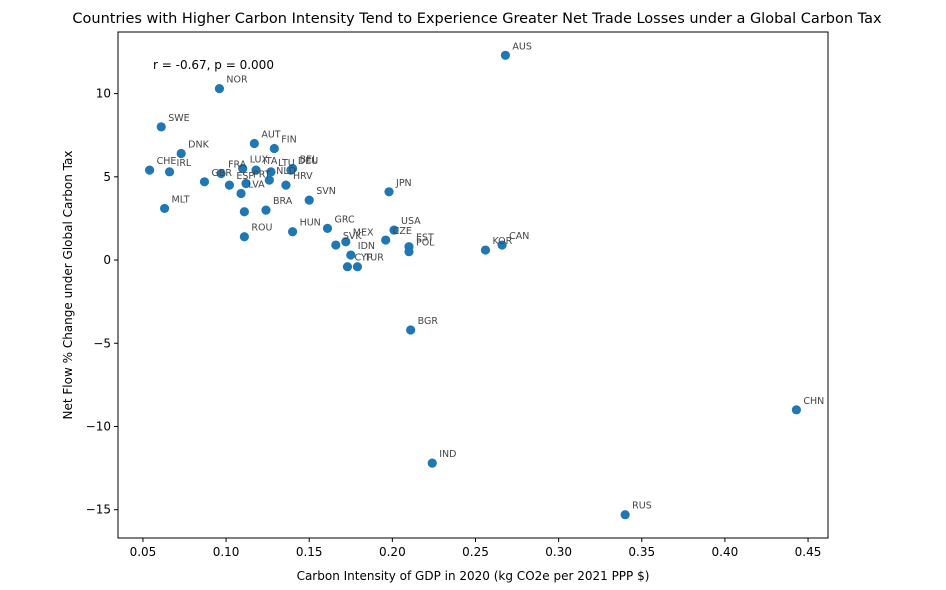 The width and height of the screenshot is (946, 590). I want to click on x-axis-ticks: 0.05 0.10 0.15 0.20 0.25 0.30 0.35 0.40 0.45, so click(476, 548).